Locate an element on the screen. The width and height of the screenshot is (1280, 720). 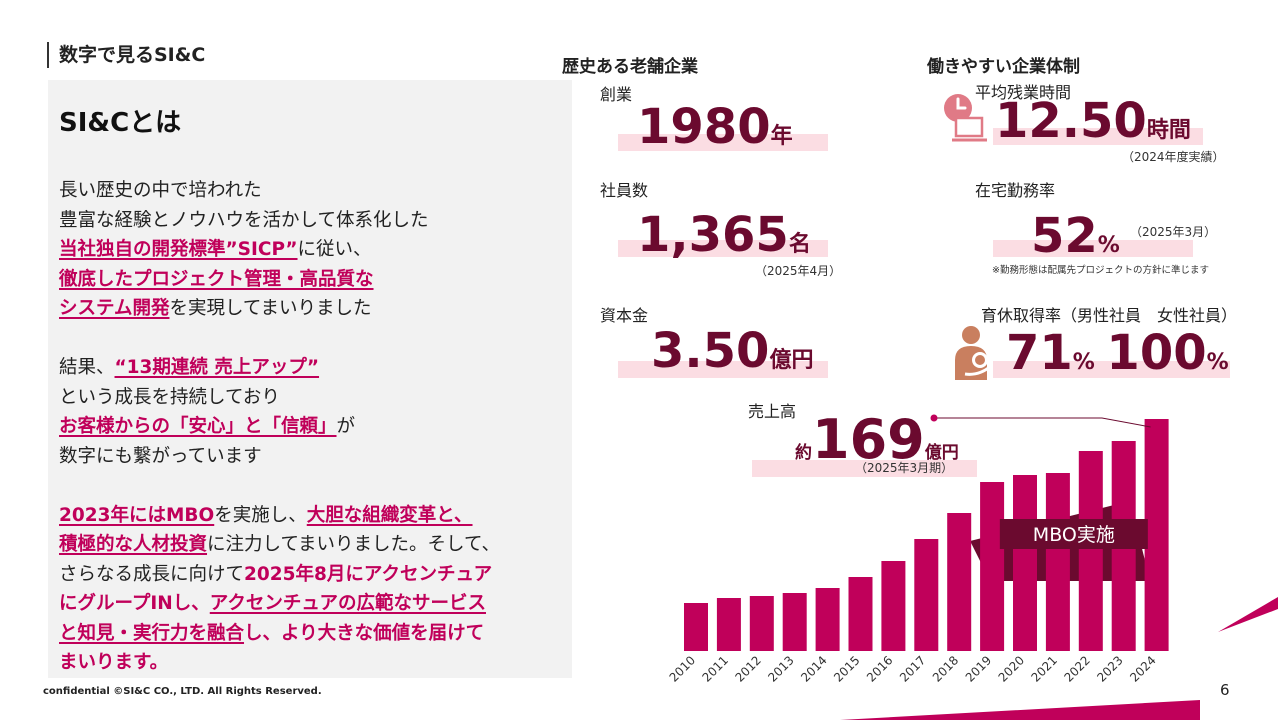
tick-label-2017: 2017 is located at coordinates (912, 668).